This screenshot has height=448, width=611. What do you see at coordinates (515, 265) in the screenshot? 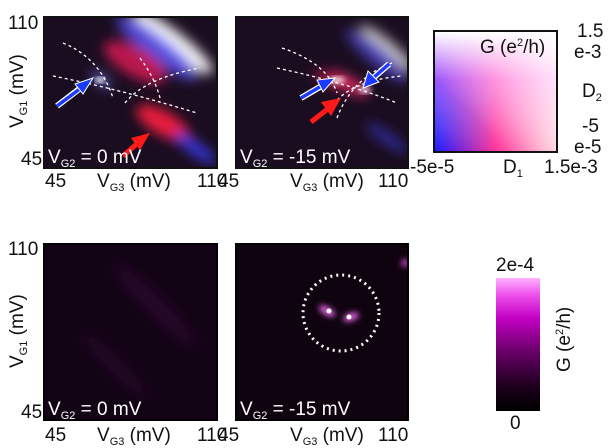
I see `colorbar-1d-max: 2e-4` at bounding box center [515, 265].